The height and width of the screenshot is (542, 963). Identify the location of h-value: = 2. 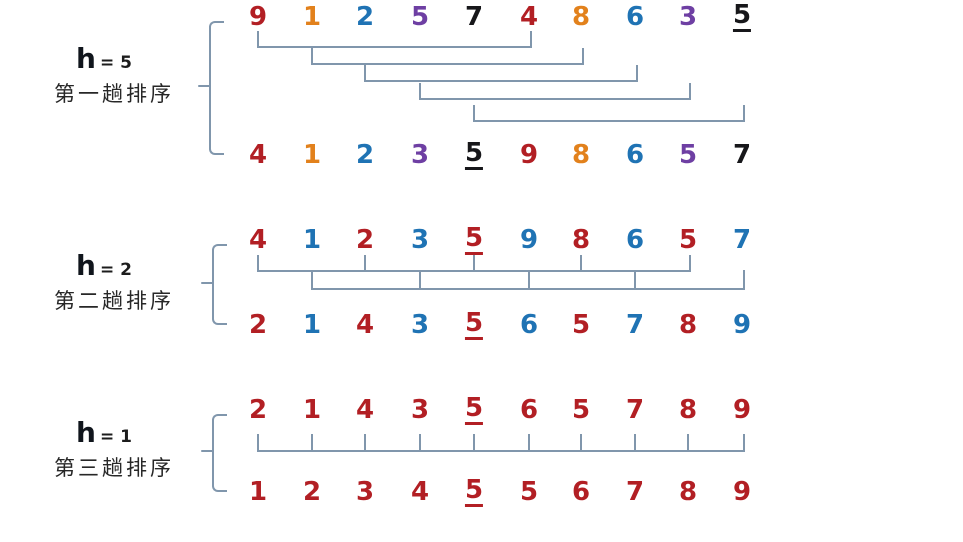
(115, 270).